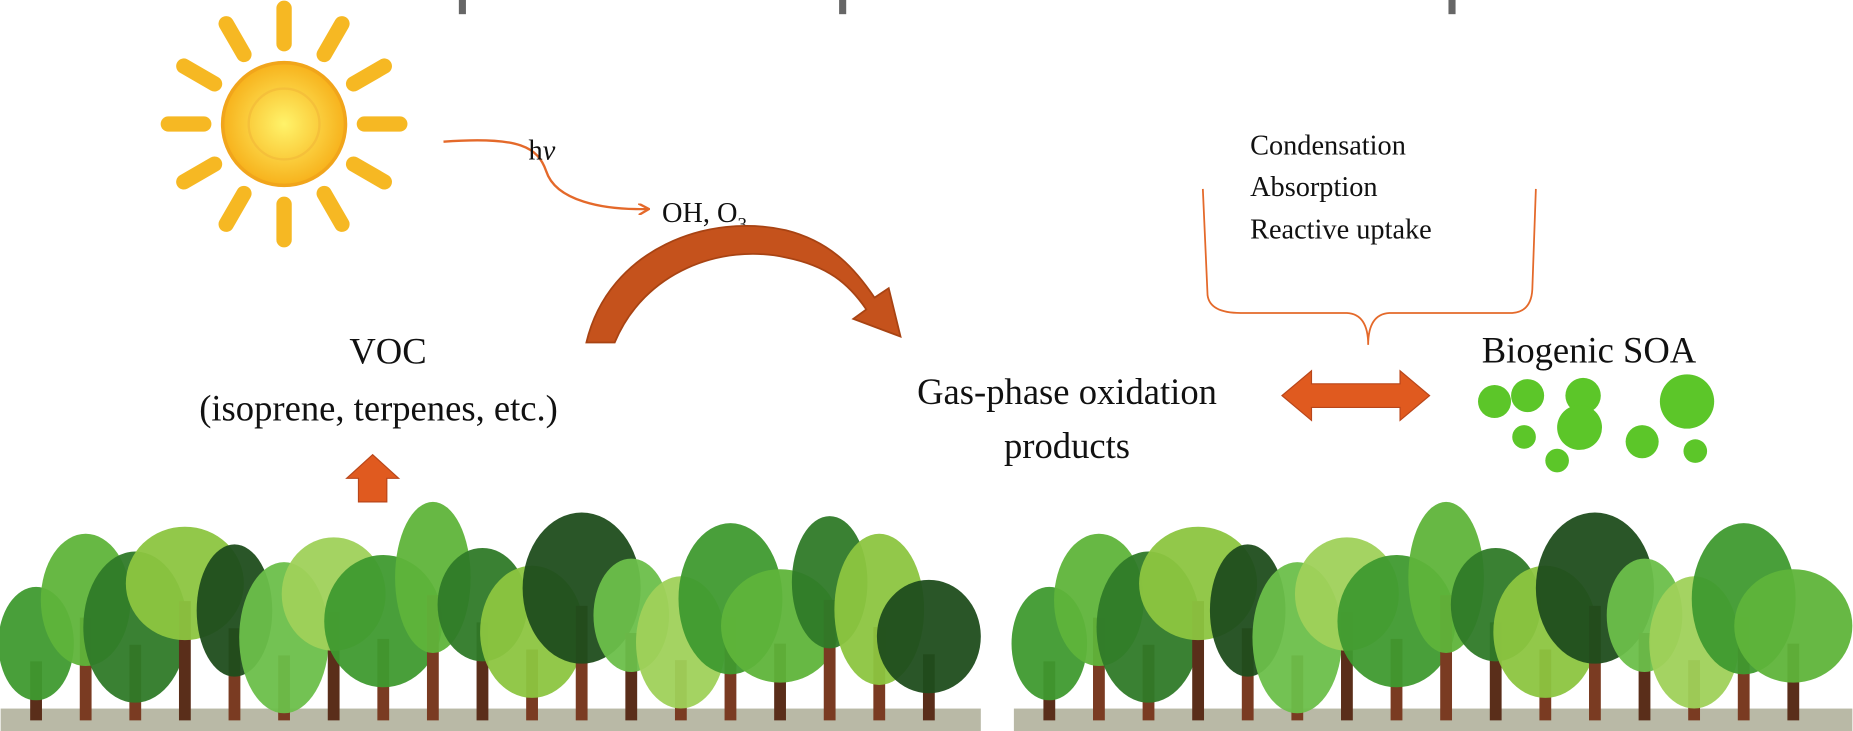  Describe the element at coordinates (1313, 187) in the screenshot. I see `process: Absorption` at that location.